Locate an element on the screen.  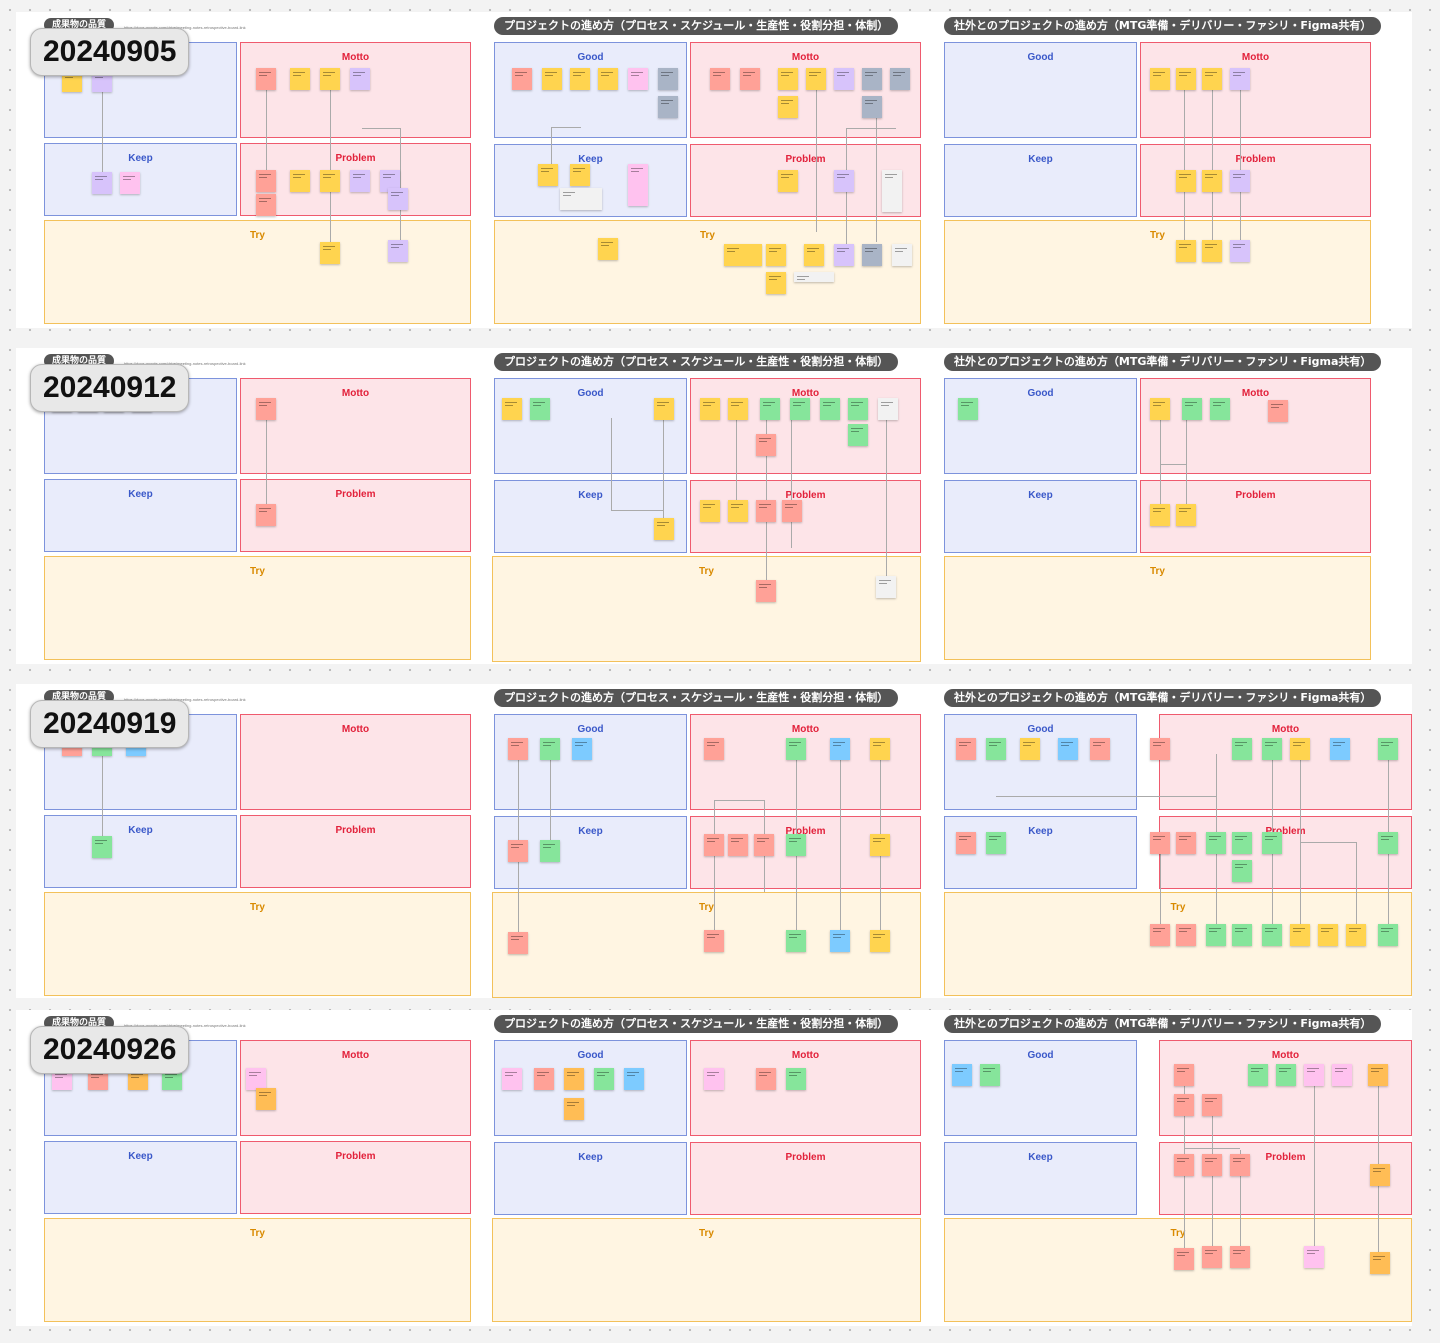
board-date-label: 20240919 is located at coordinates (110, 724).